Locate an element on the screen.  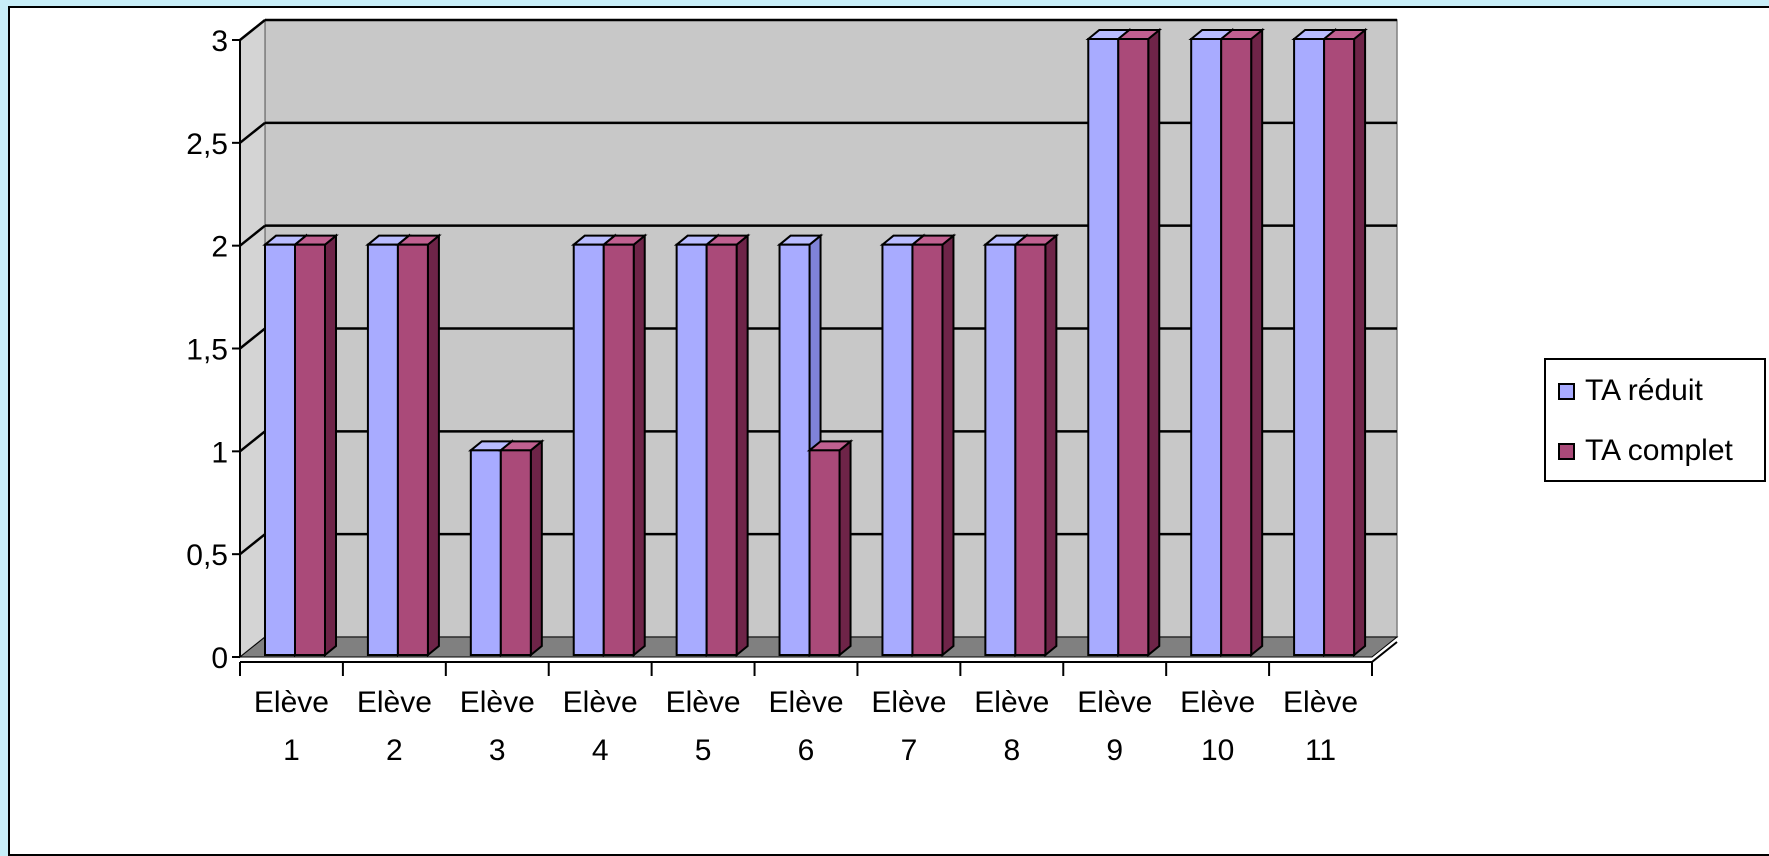
y-tick-label: 1,5 is located at coordinates (207, 350).